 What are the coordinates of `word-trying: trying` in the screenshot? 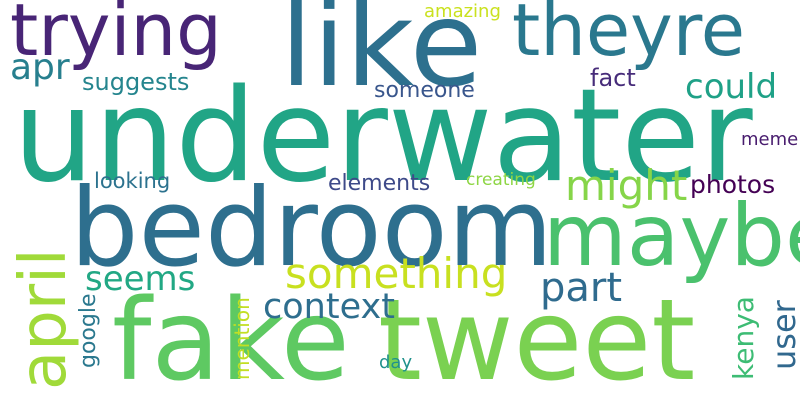 It's located at (116, 36).